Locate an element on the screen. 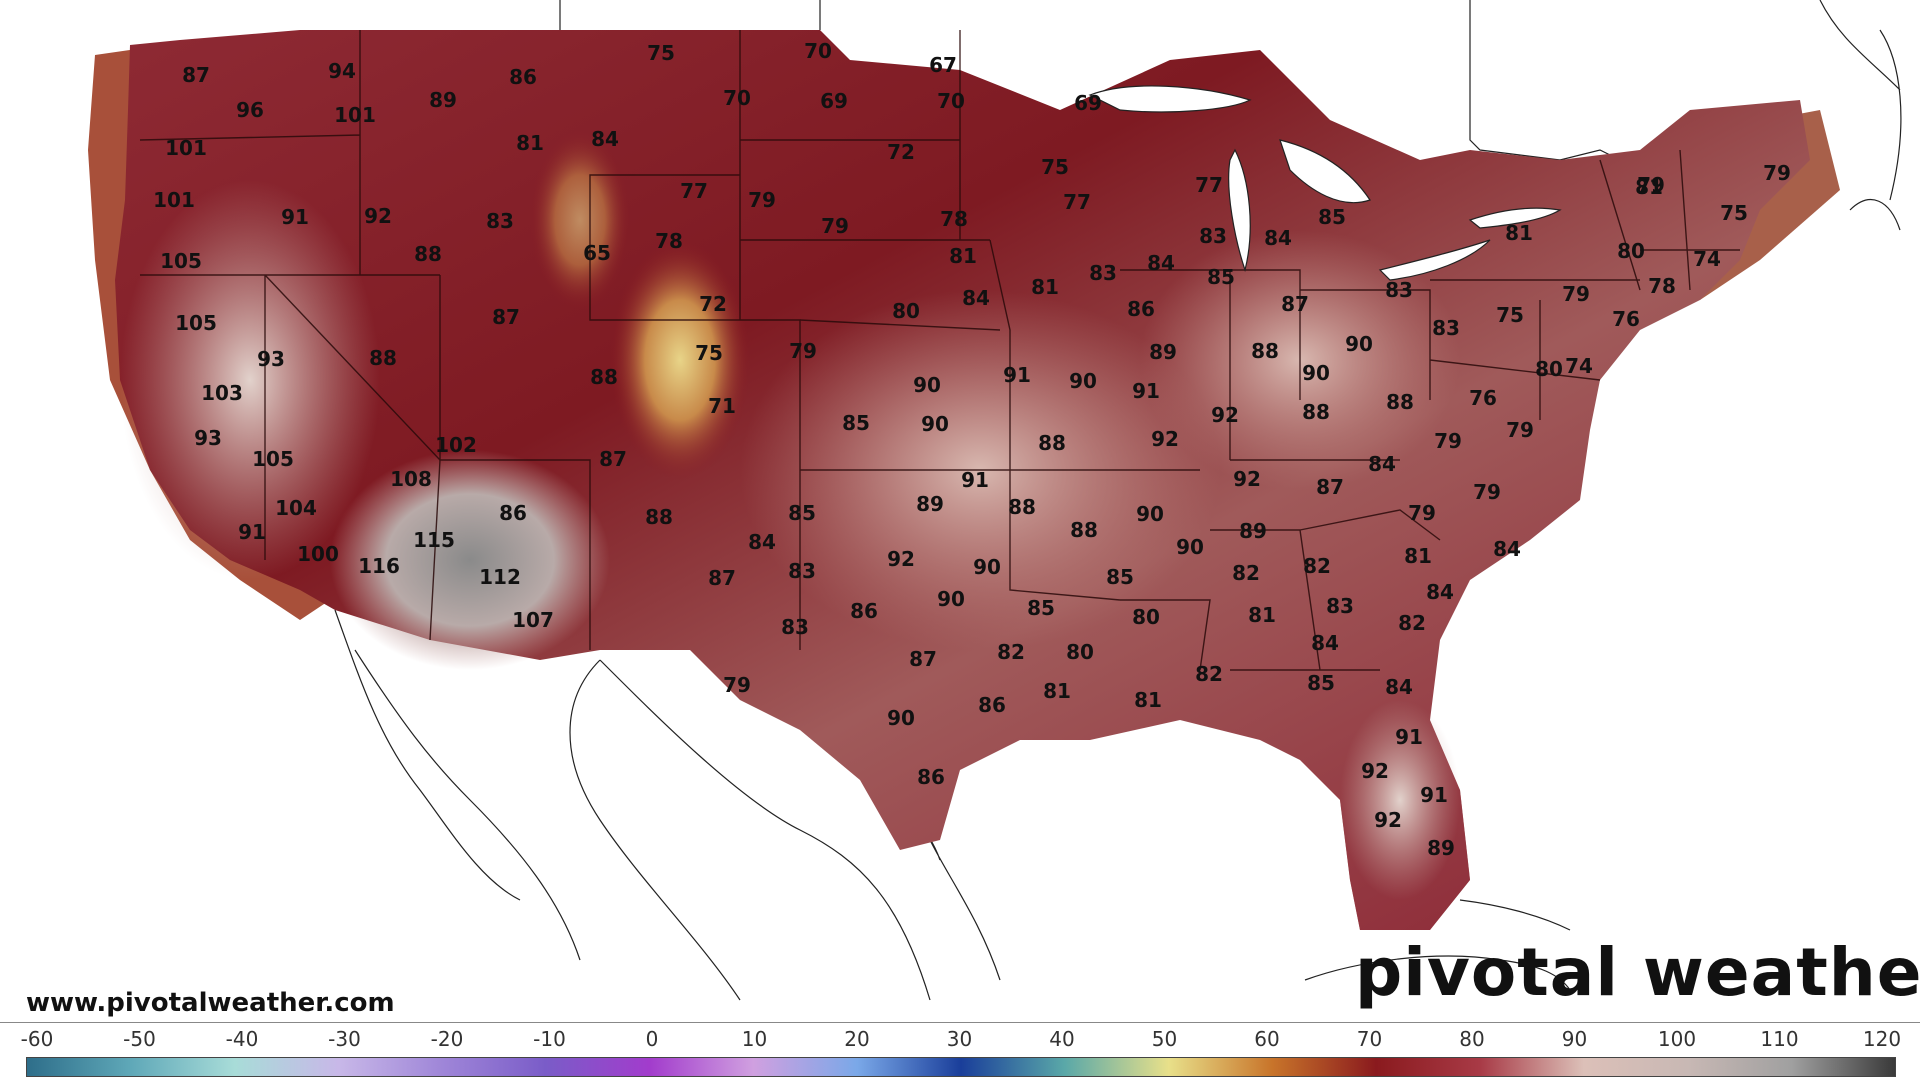 This screenshot has width=1920, height=1081. colorbar-tick-label: 70 is located at coordinates (1369, 1039).